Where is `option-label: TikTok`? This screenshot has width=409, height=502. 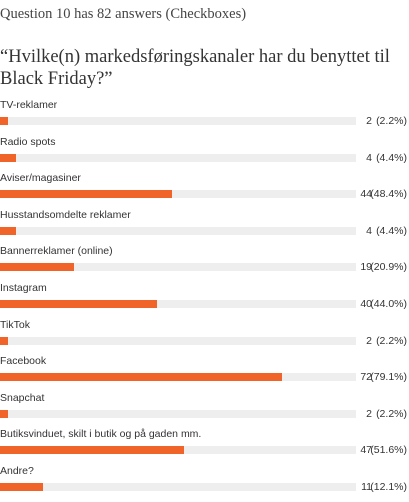 option-label: TikTok is located at coordinates (15, 324).